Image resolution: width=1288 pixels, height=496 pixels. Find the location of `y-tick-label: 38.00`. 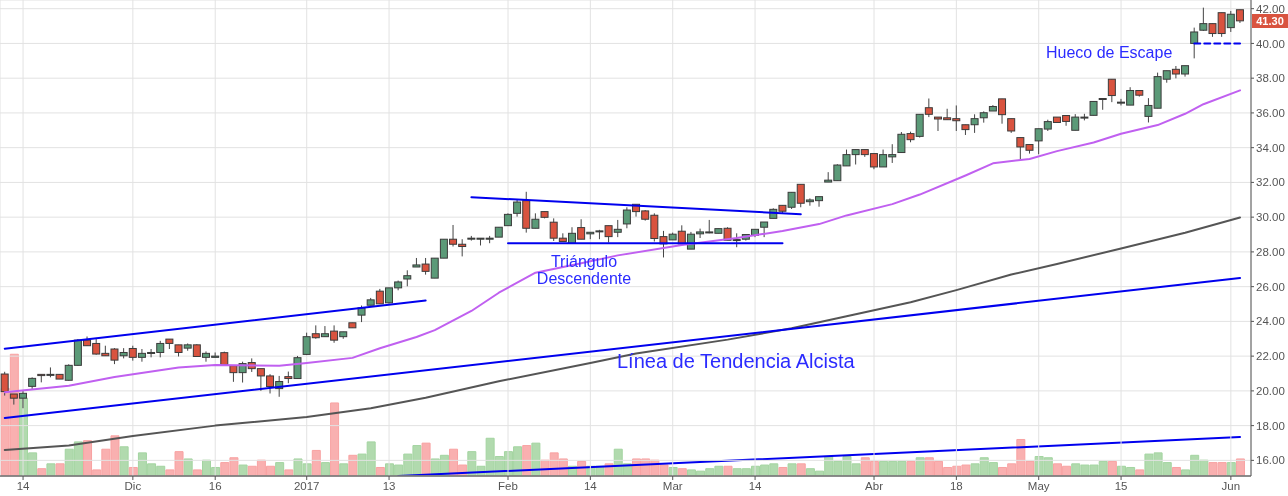

y-tick-label: 38.00 is located at coordinates (1270, 78).